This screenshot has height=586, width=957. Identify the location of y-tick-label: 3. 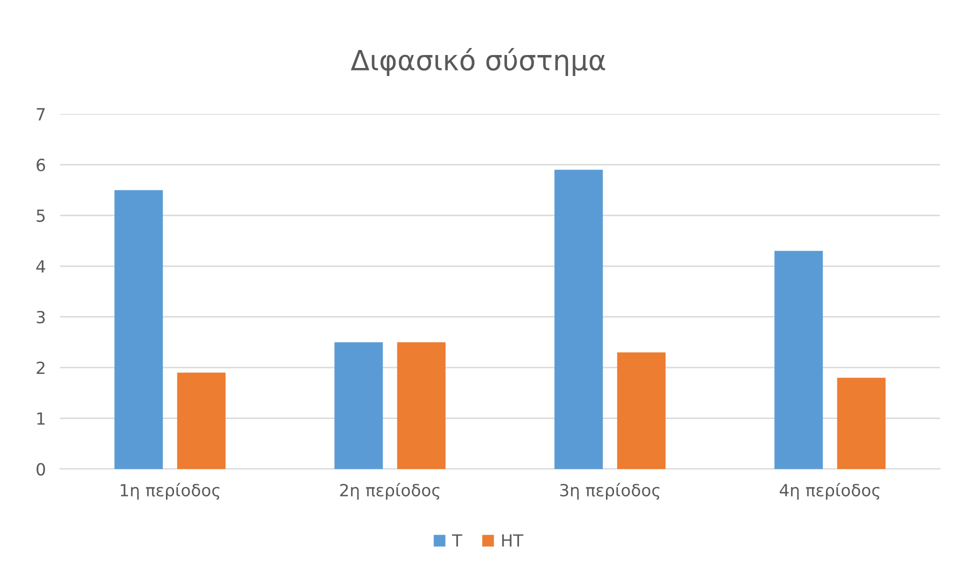
(40, 317).